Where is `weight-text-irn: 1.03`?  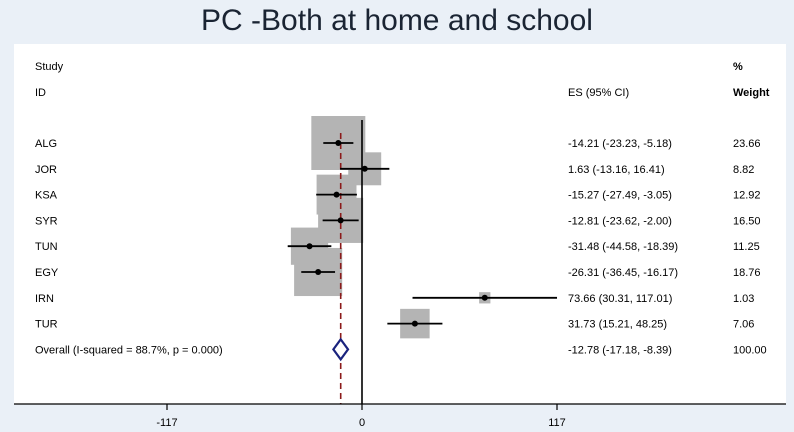 weight-text-irn: 1.03 is located at coordinates (743, 299).